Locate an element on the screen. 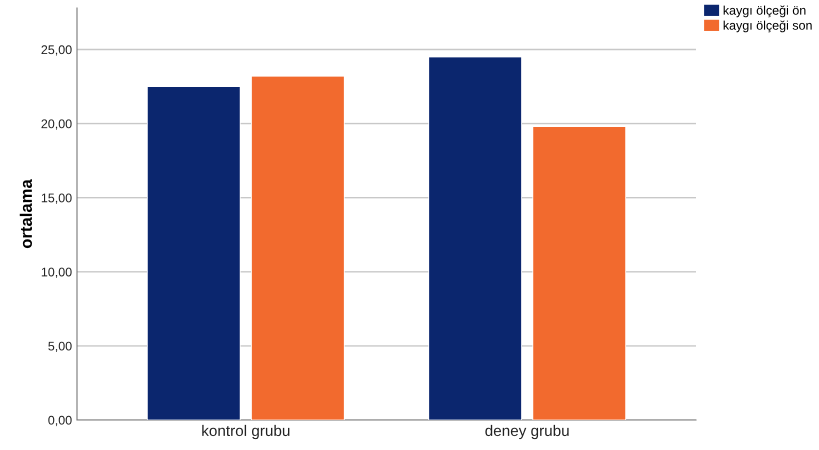 The width and height of the screenshot is (819, 450). y-tick-label: 25,00 is located at coordinates (56, 50).